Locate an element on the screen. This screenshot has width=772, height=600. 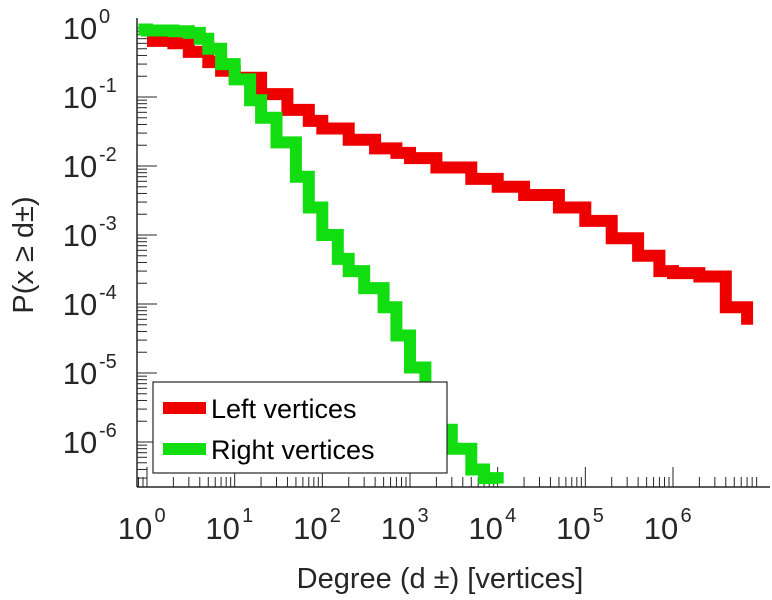
x-tick-label: 10 3 is located at coordinates (405, 525).